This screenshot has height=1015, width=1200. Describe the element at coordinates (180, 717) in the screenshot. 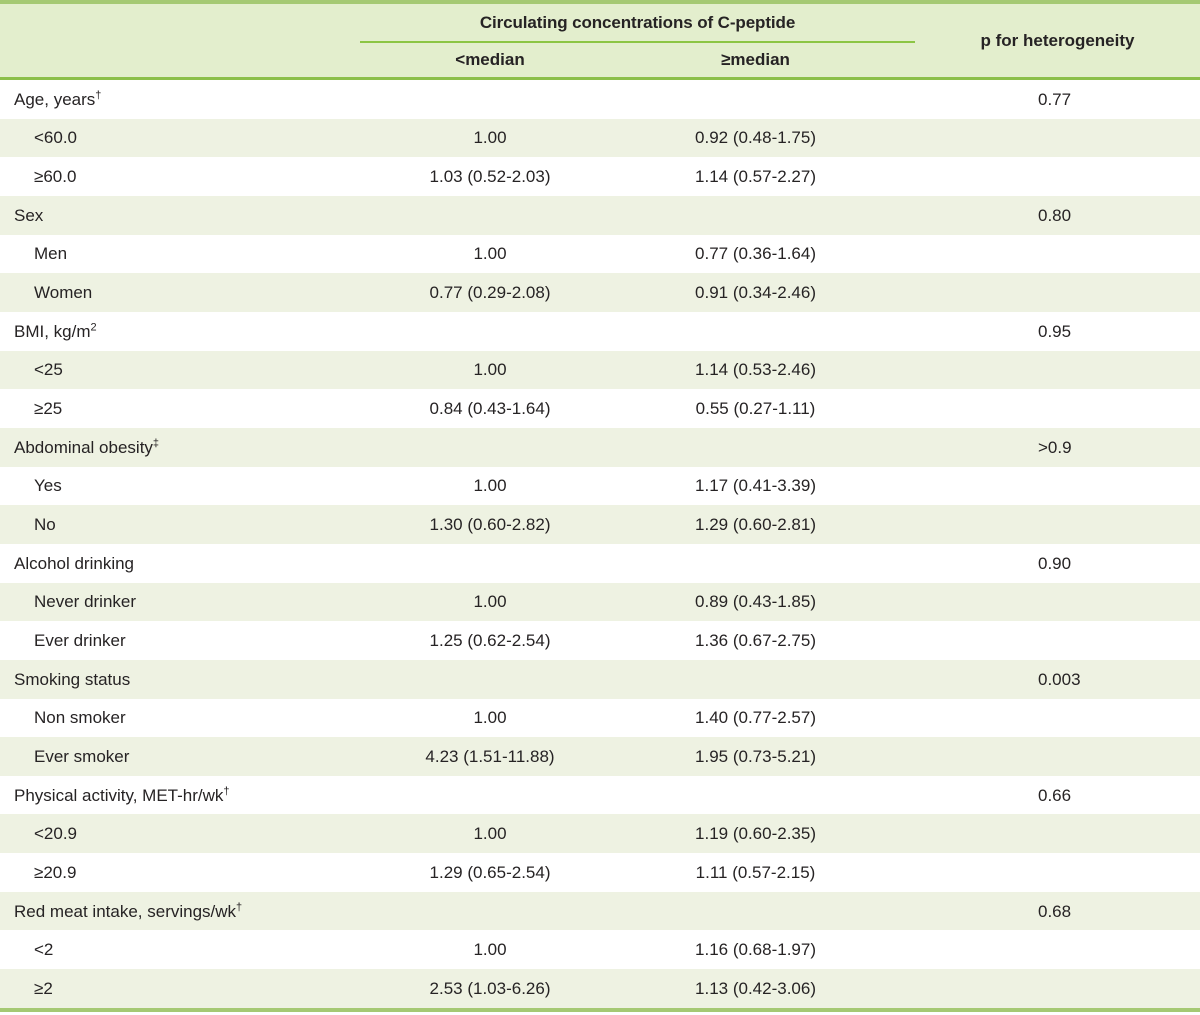

I see `row-label: Non smoker` at that location.